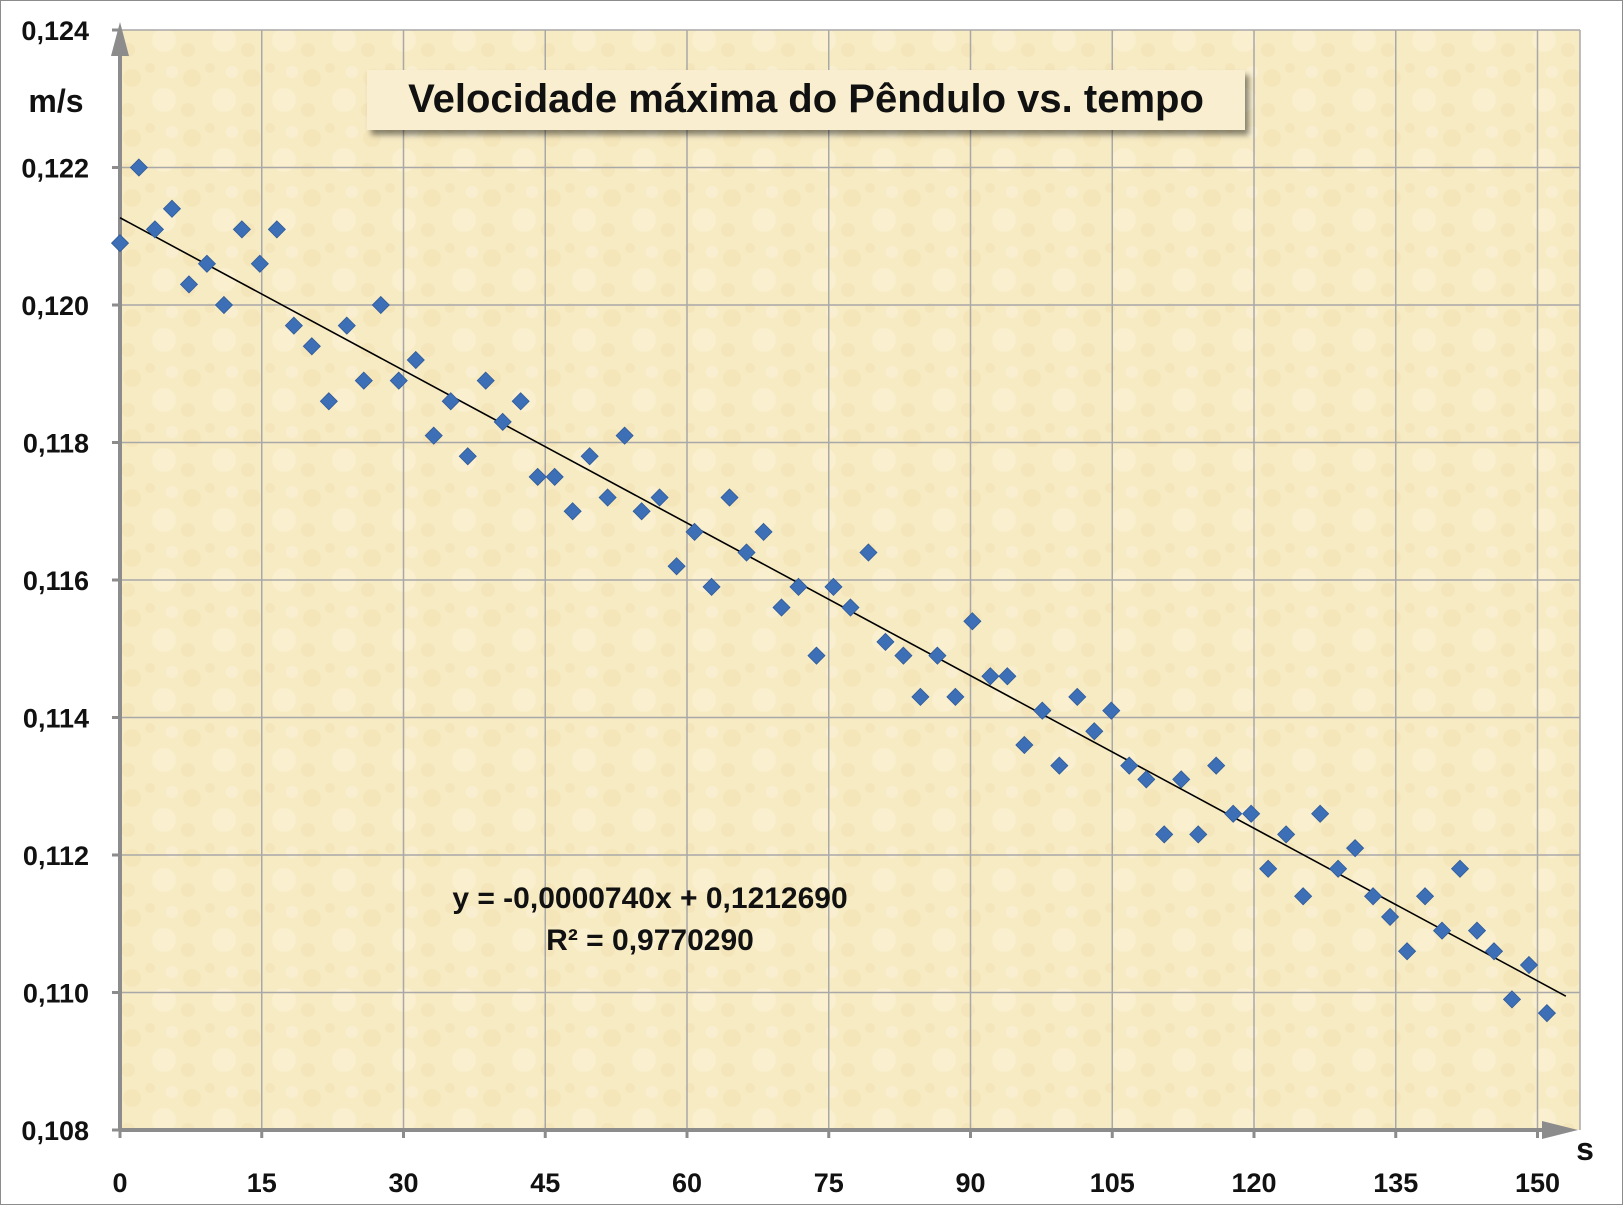 The image size is (1623, 1205). I want to click on y-tick-label: 0,110, so click(56, 994).